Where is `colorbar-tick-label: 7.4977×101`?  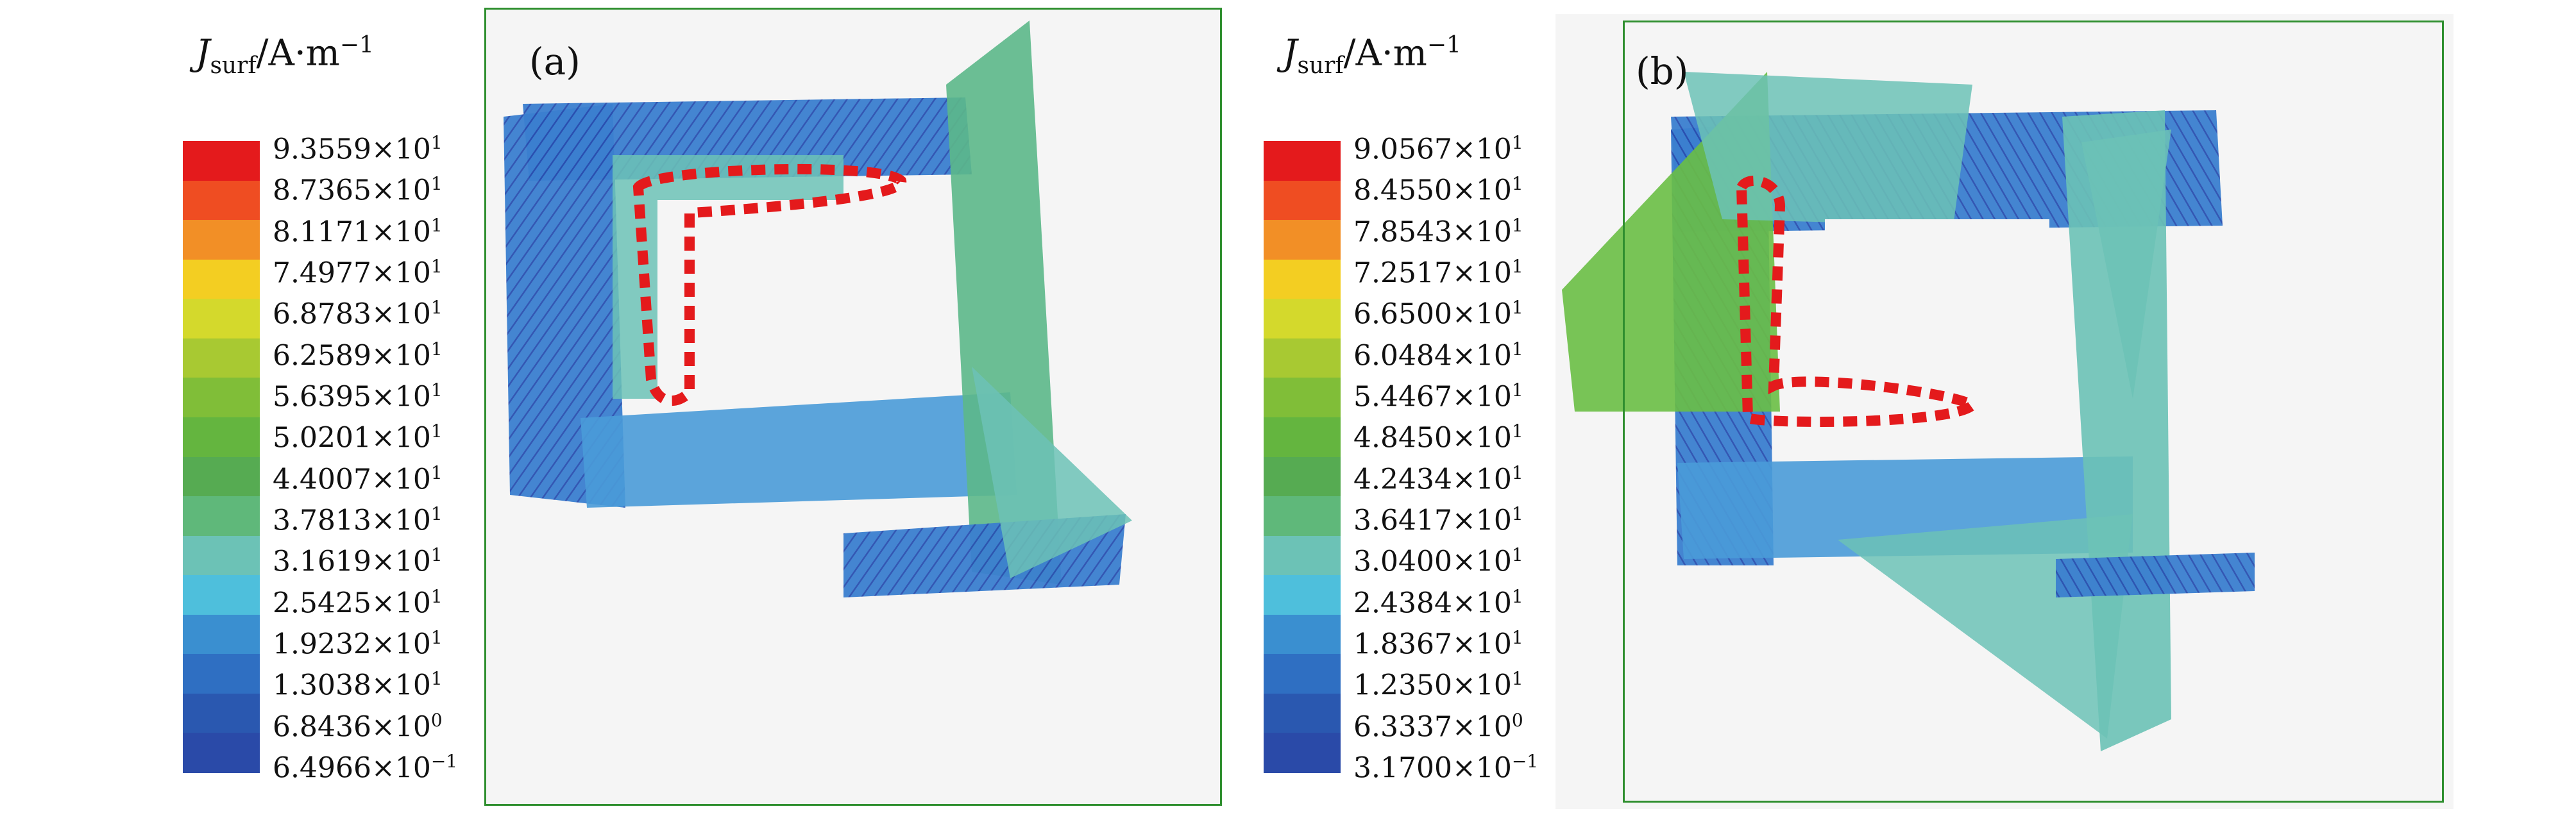
colorbar-tick-label: 7.4977×101 is located at coordinates (358, 273).